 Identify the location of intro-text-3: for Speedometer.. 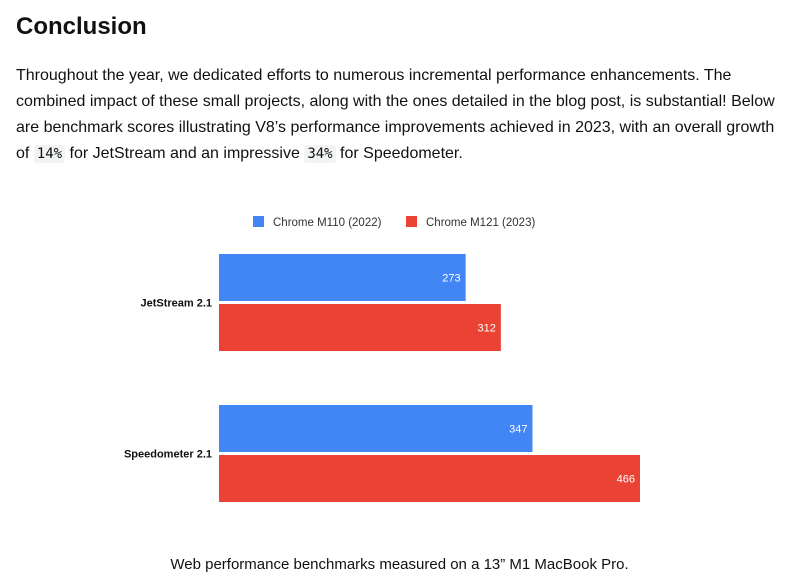
(399, 153).